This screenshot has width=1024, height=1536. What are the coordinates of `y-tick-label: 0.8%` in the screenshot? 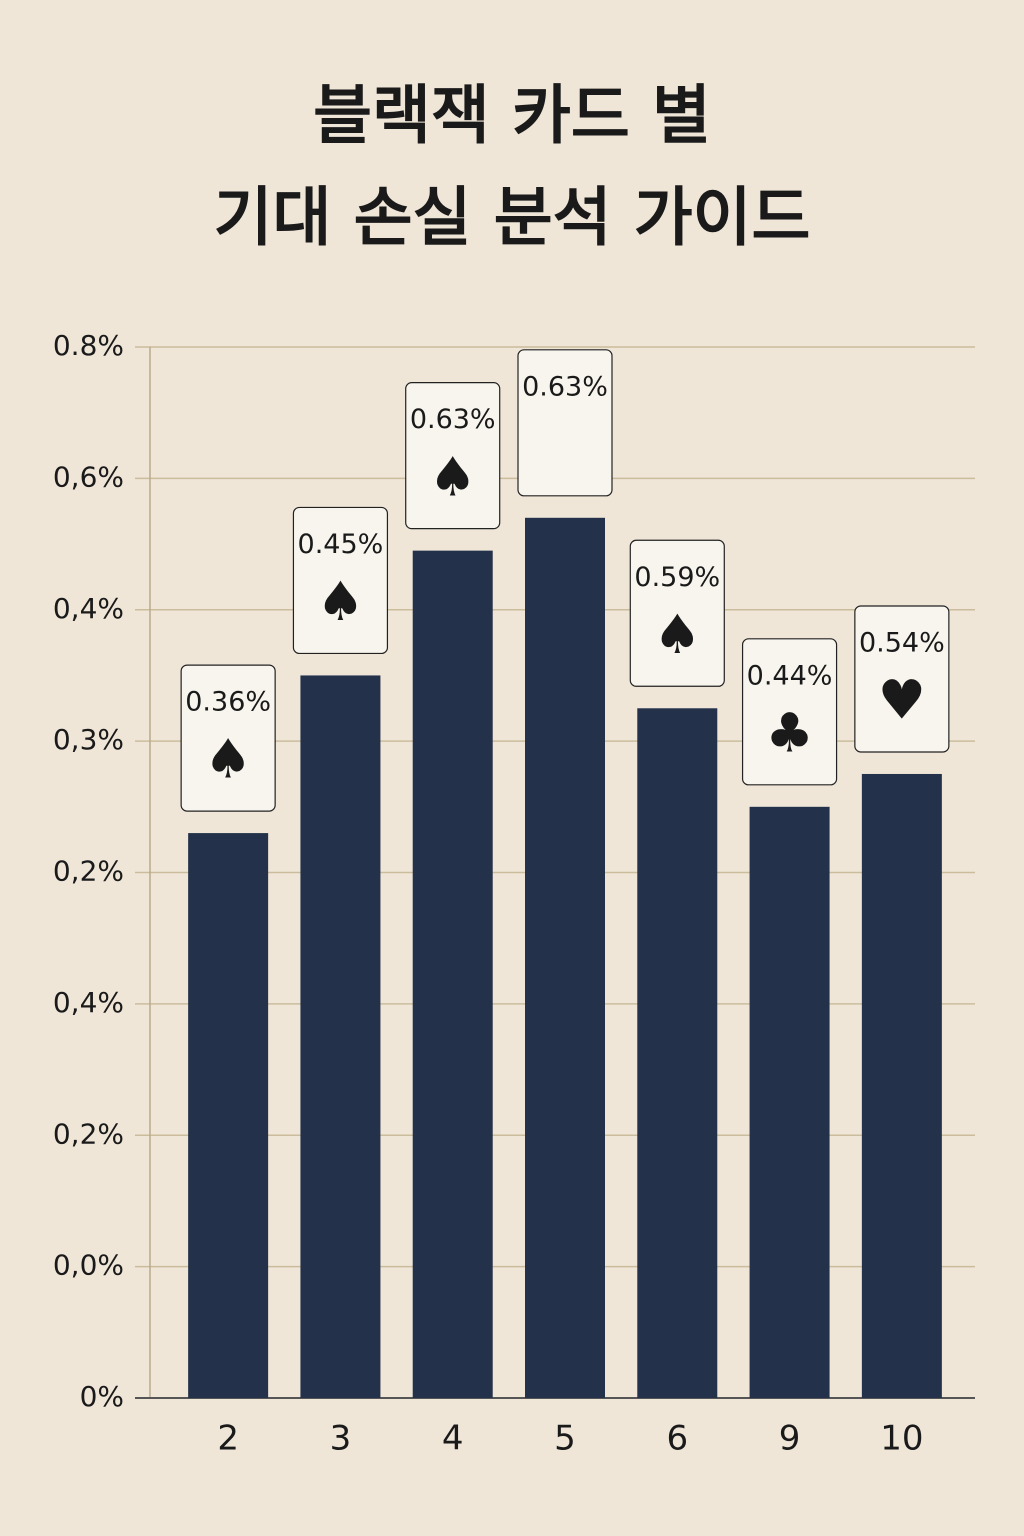 It's located at (88, 345).